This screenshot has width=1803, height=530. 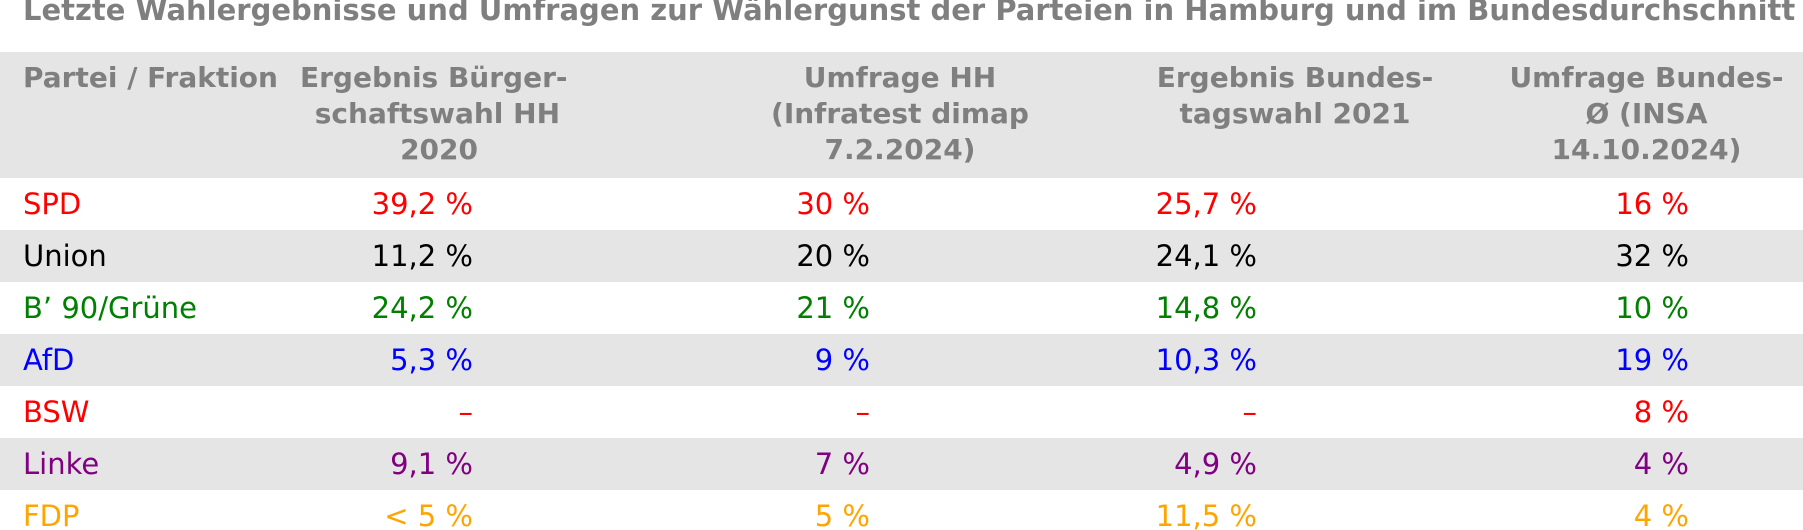 I want to click on value-umfrage-hh: 21 %, so click(x=833, y=308).